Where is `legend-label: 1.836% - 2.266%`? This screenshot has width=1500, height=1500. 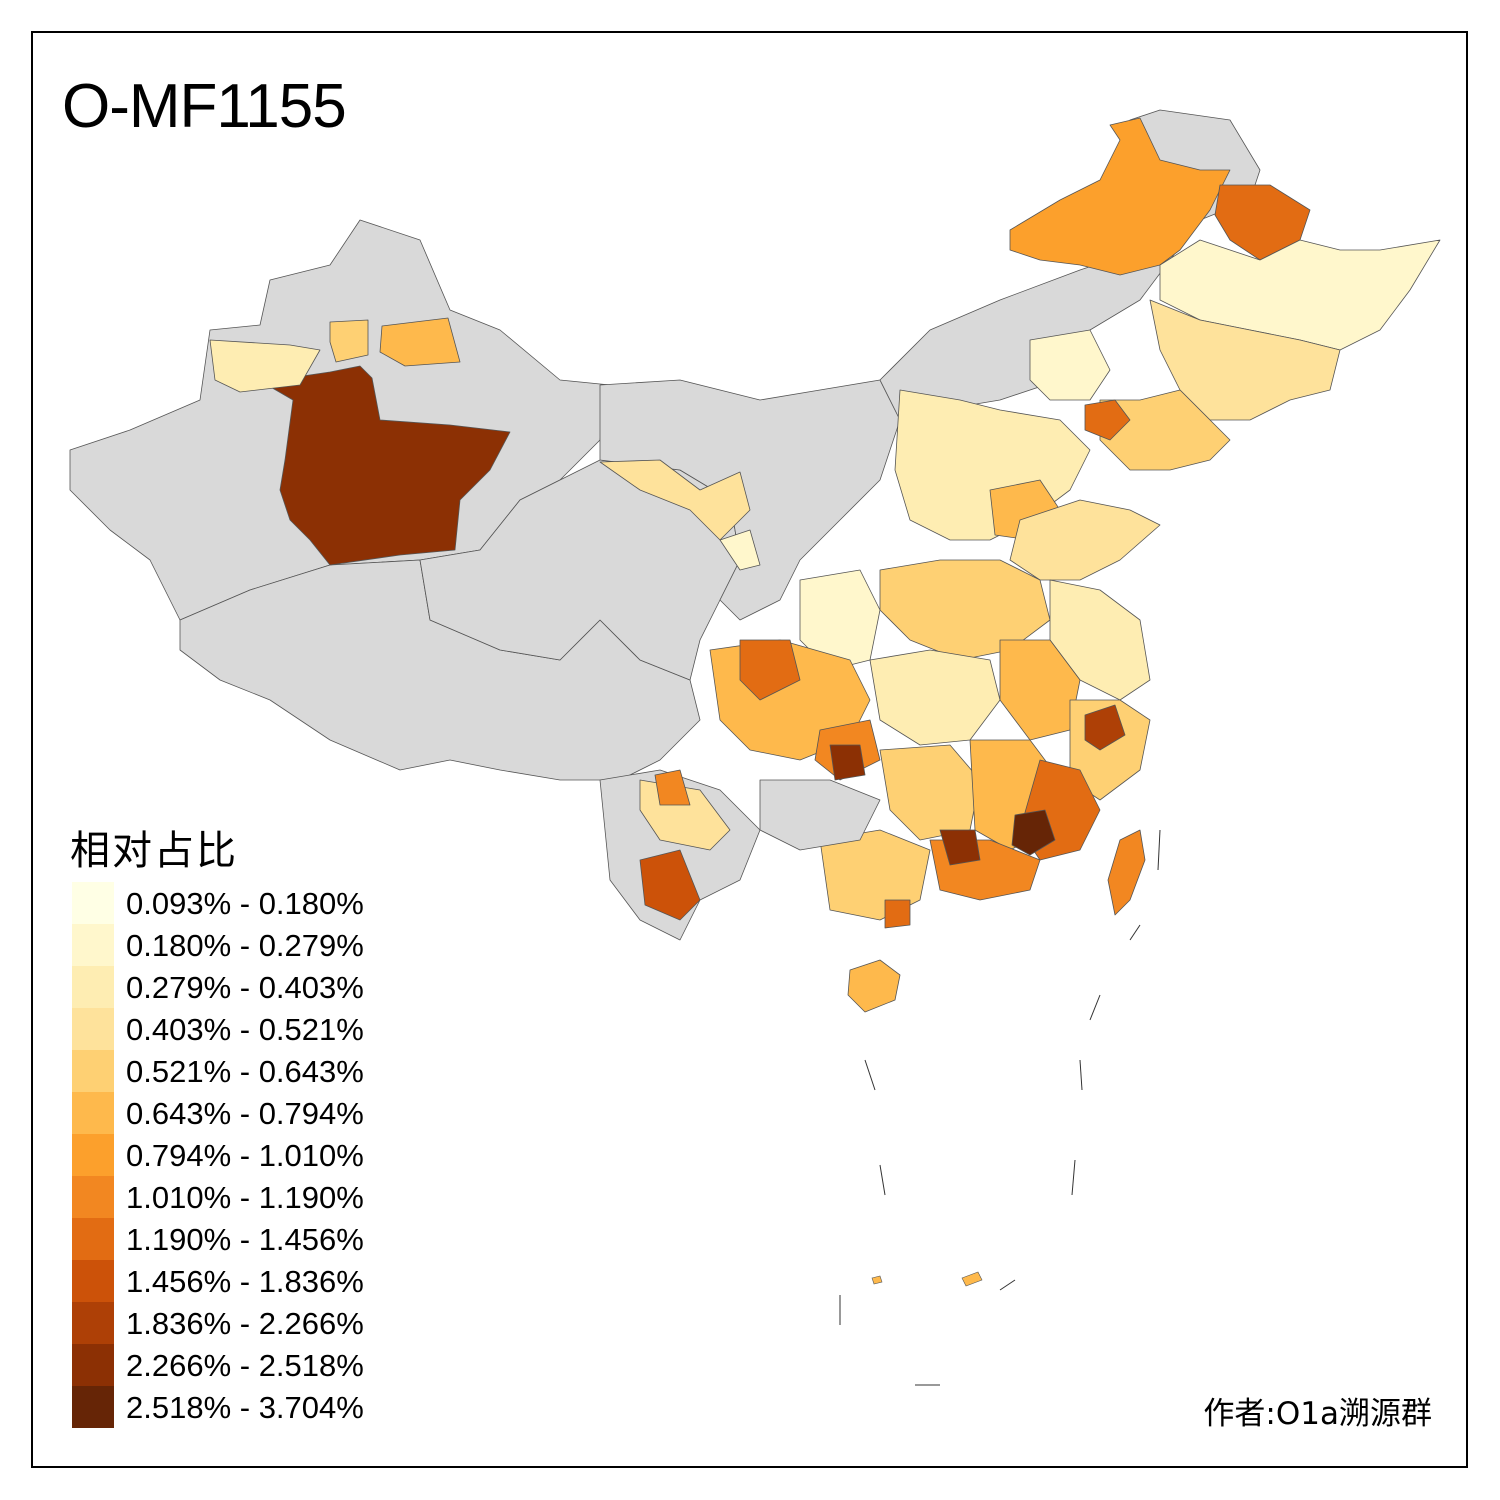
legend-label: 1.836% - 2.266% is located at coordinates (245, 1323).